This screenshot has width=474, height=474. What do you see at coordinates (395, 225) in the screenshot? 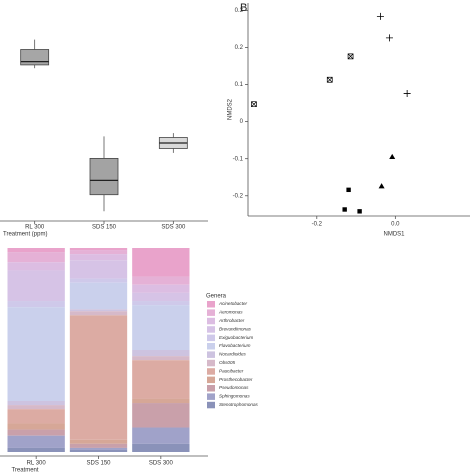
I see `x-tick-label: 0.0` at bounding box center [395, 225].